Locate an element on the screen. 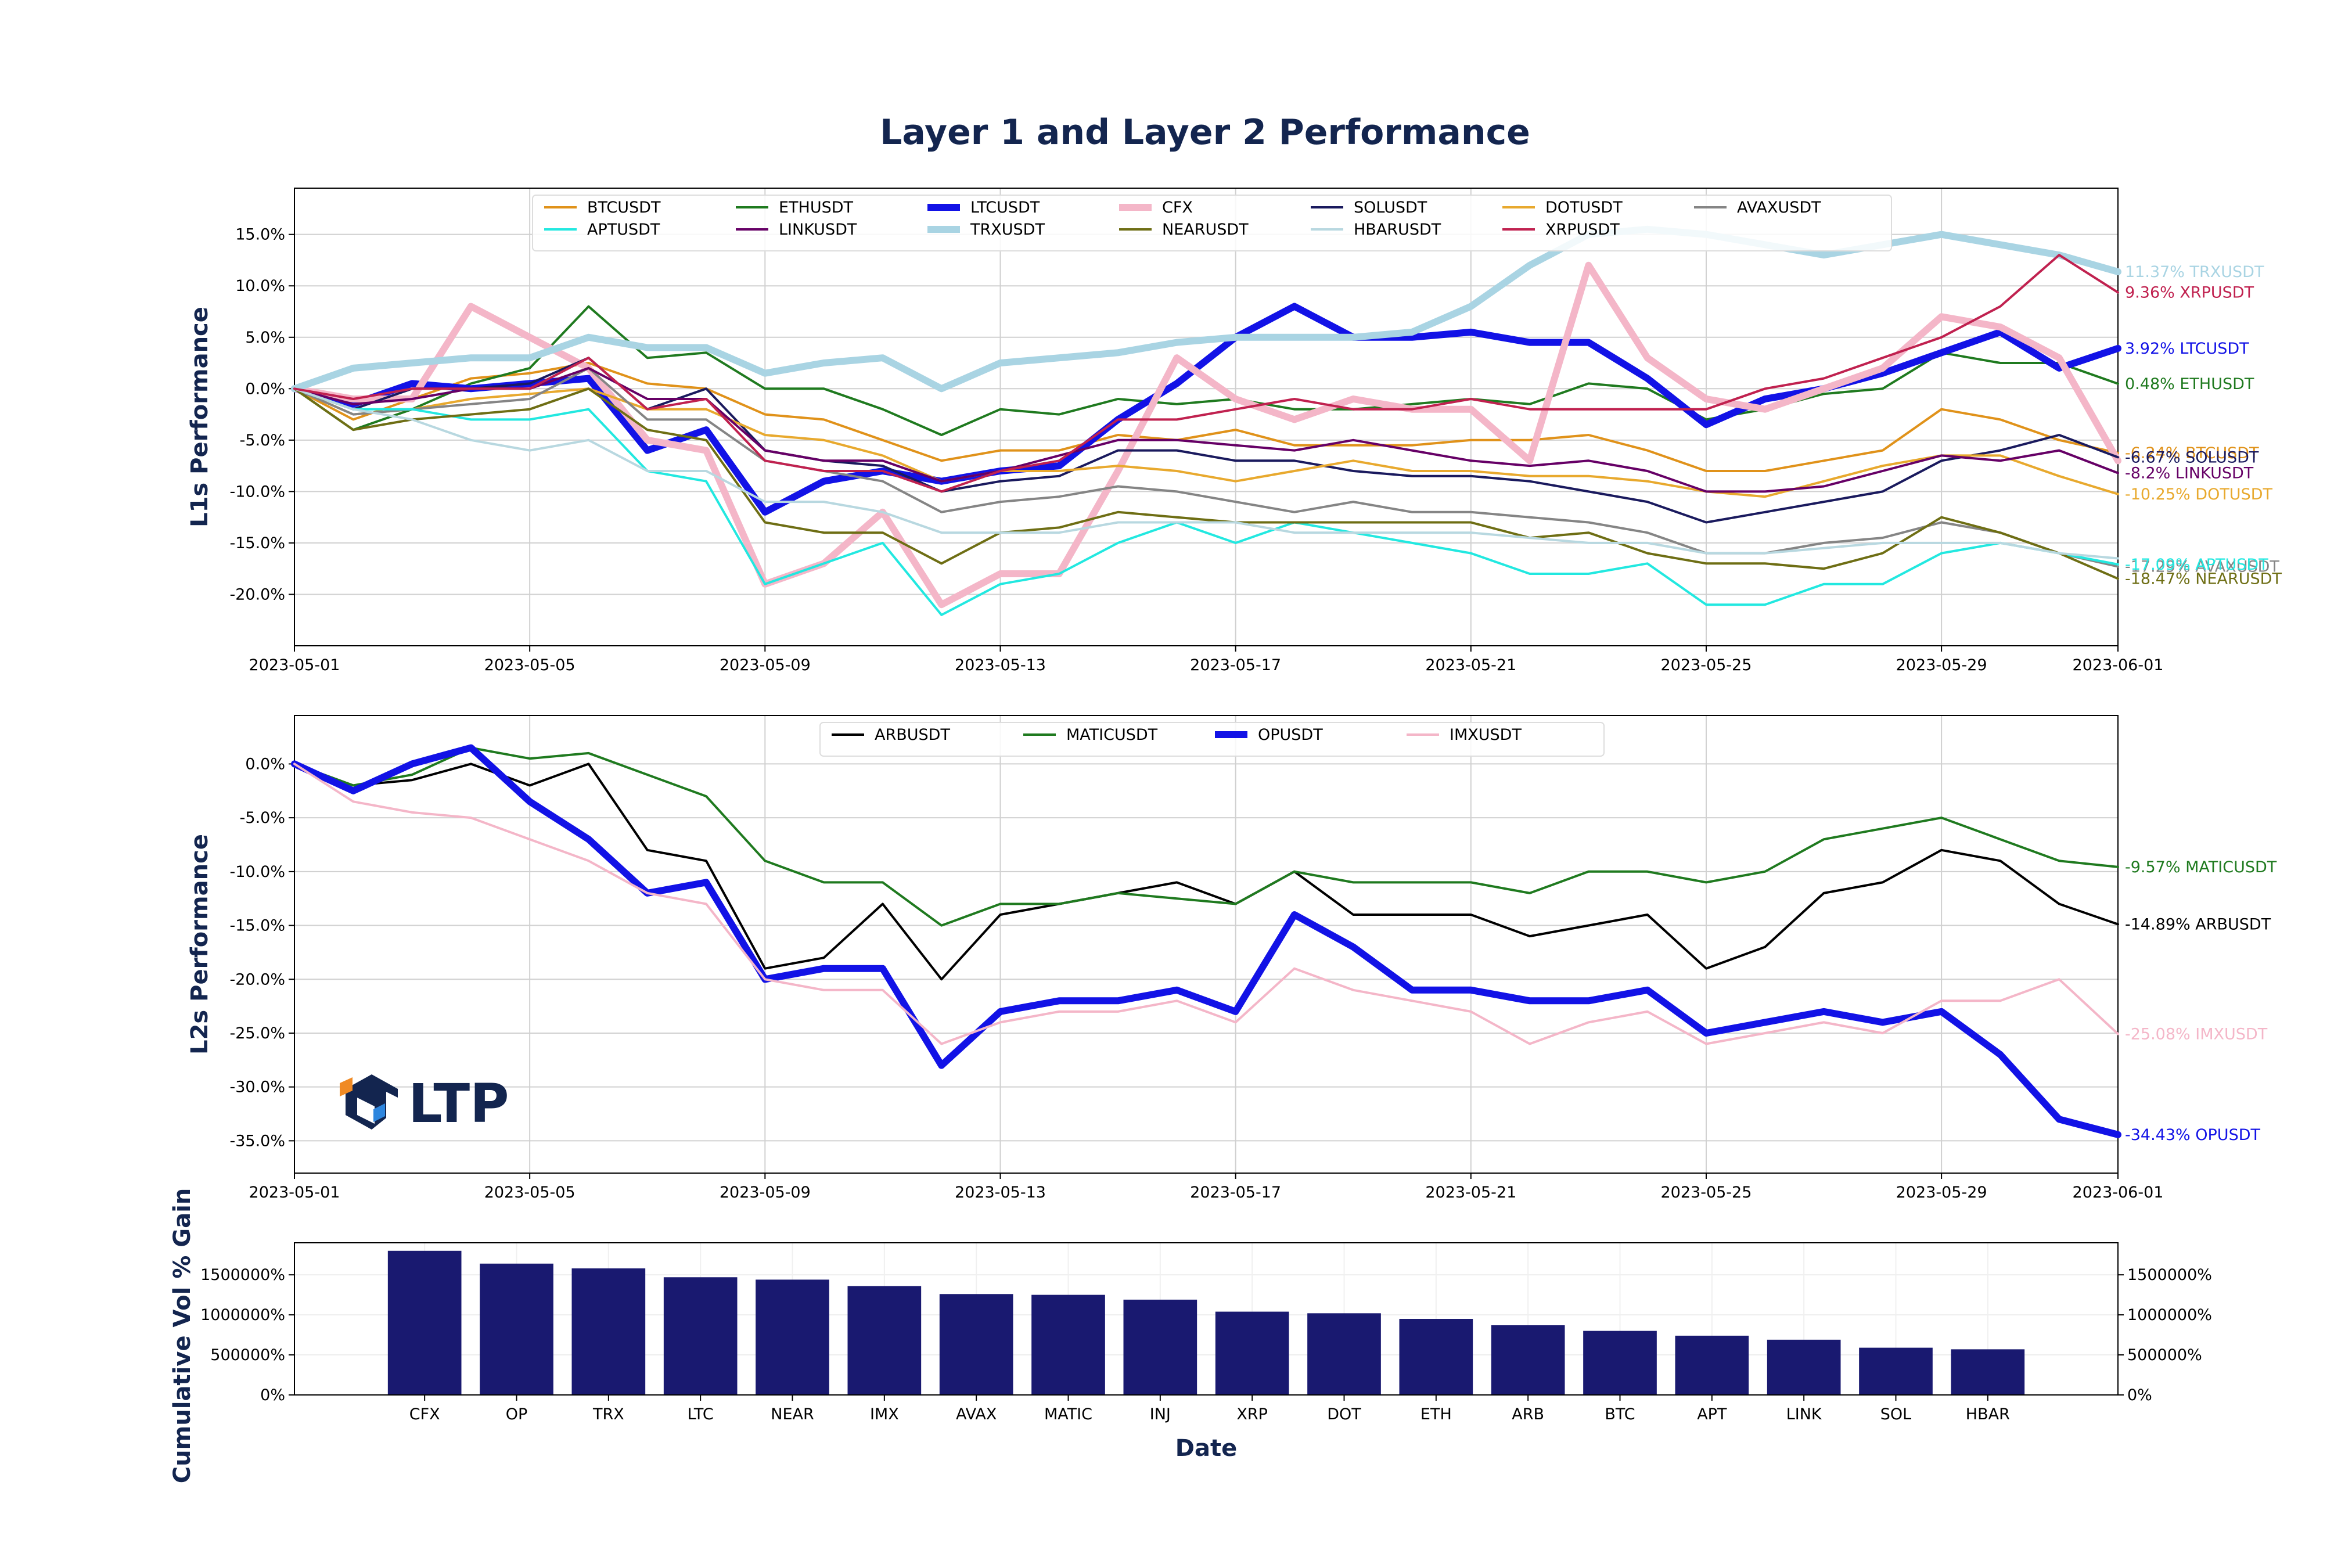 Image resolution: width=2352 pixels, height=1568 pixels. x-tick-label: ARB is located at coordinates (1528, 1414).